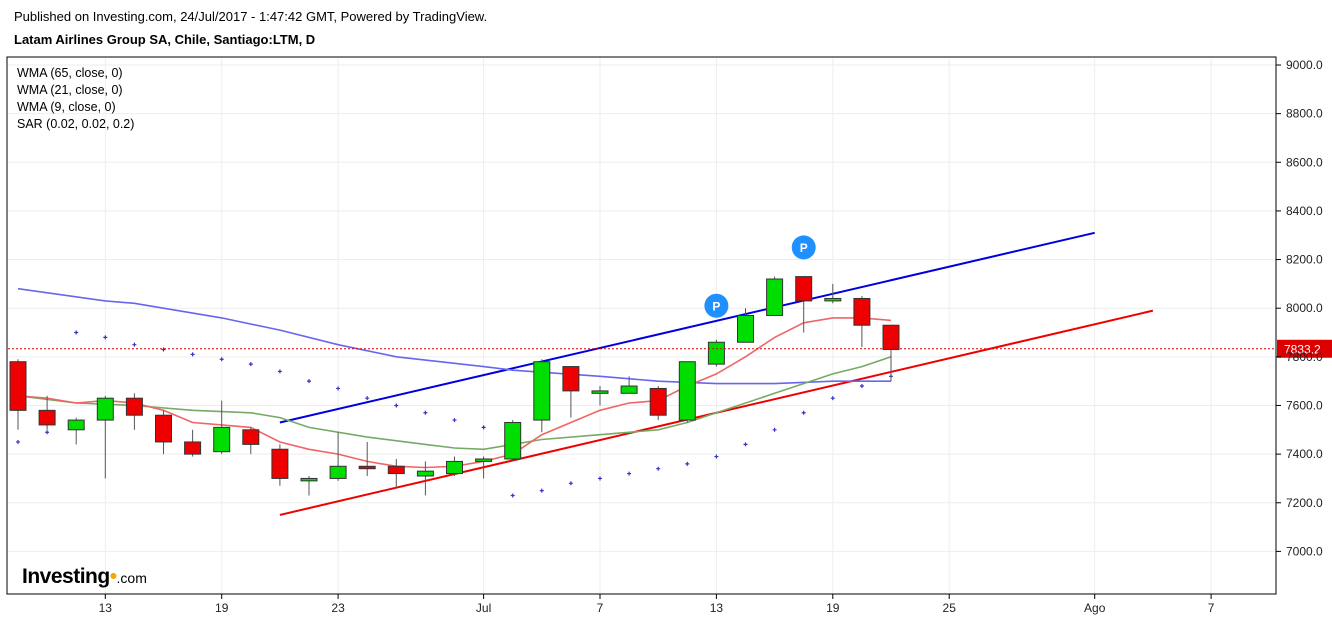  I want to click on legend-wma21: WMA (21, close, 0), so click(70, 90).